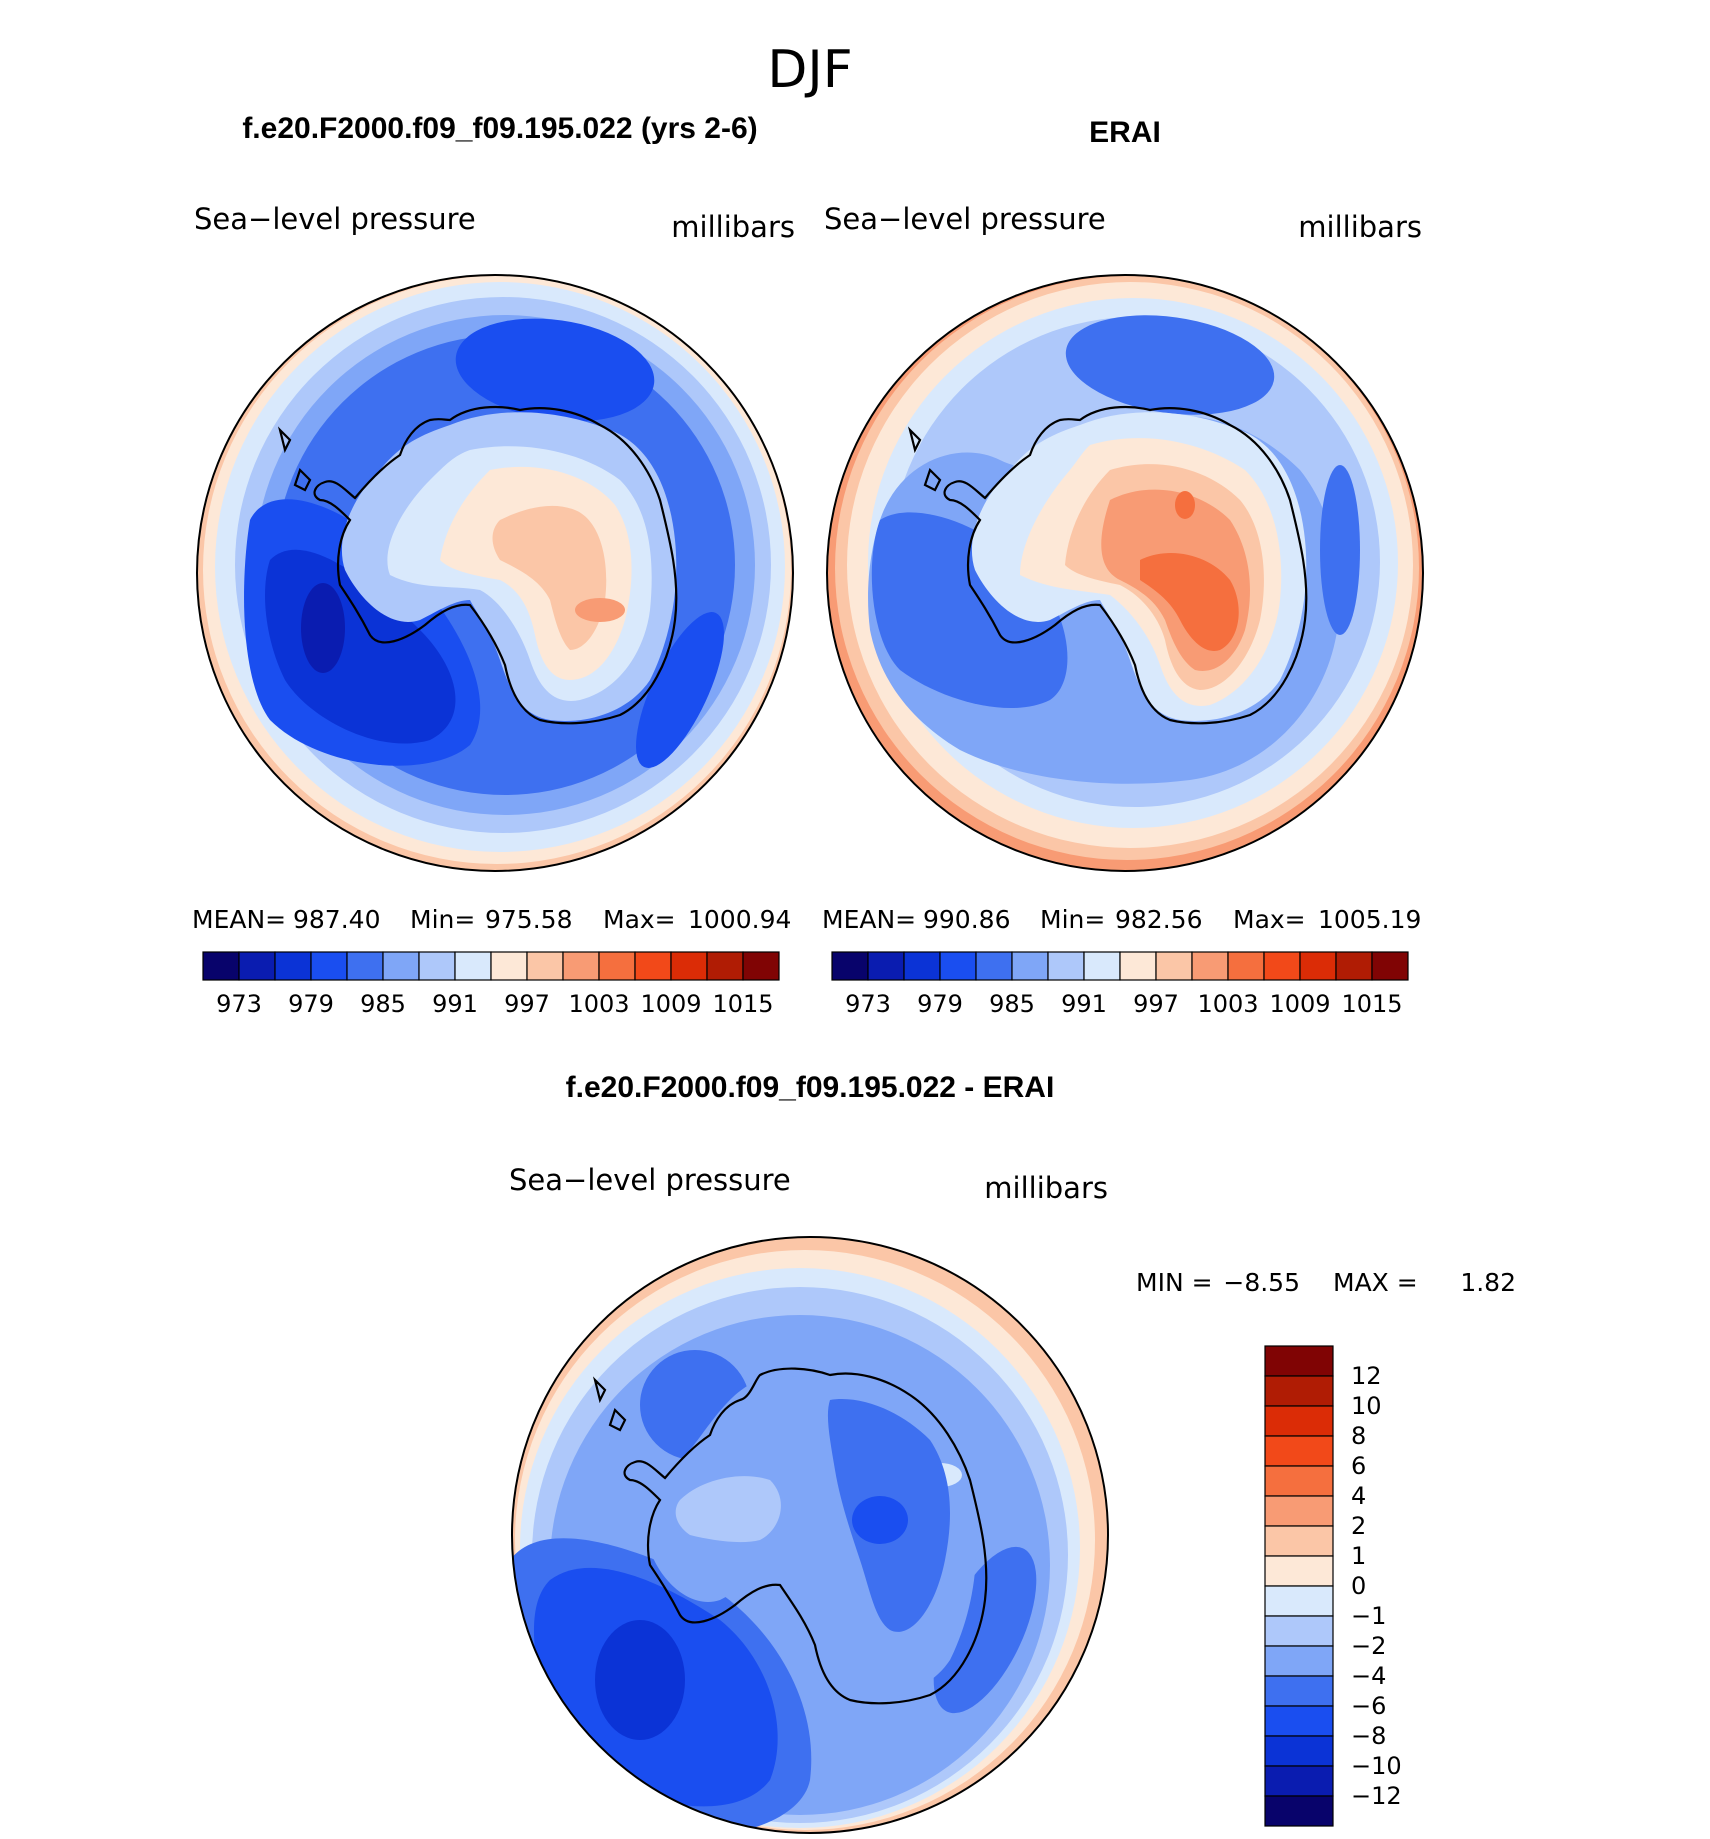  Describe the element at coordinates (1158, 919) in the screenshot. I see `stat-min-value: 982.56` at that location.